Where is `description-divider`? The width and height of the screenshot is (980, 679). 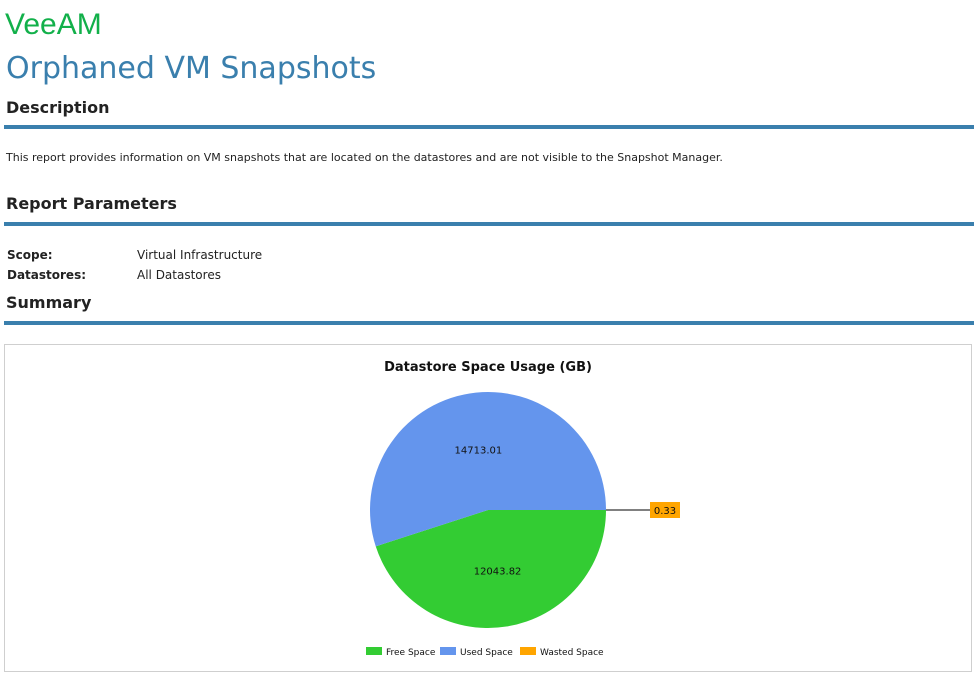
description-divider is located at coordinates (489, 127).